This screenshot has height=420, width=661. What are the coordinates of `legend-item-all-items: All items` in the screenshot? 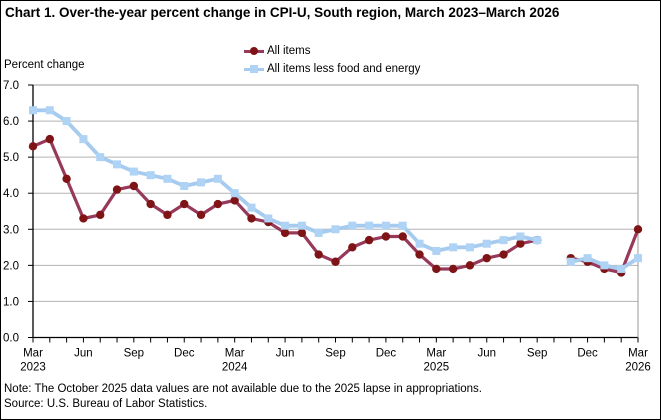 It's located at (332, 50).